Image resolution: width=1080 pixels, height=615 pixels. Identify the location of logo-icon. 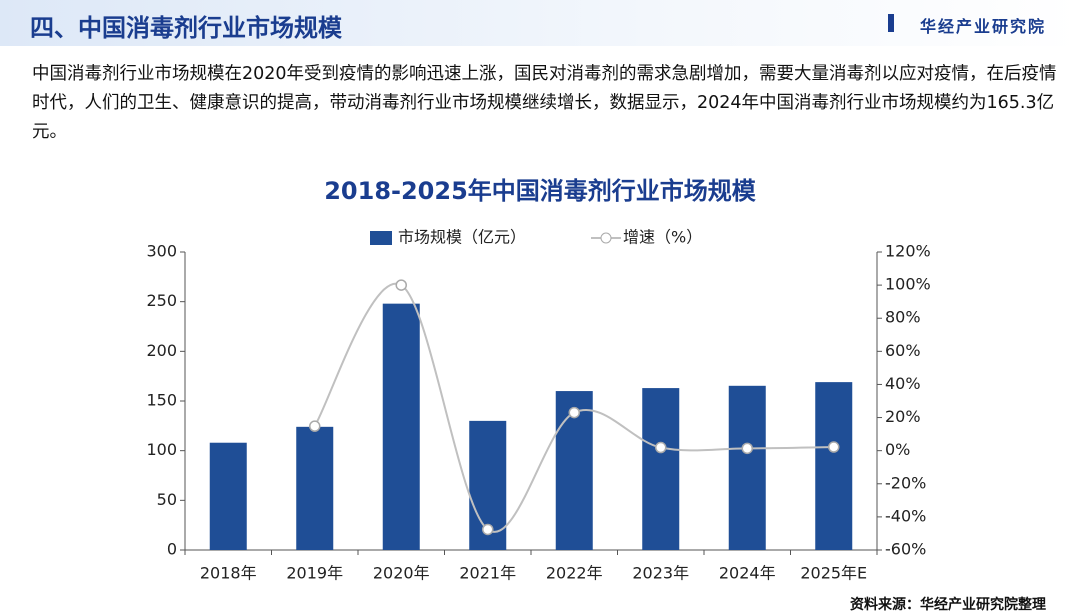
(891, 23).